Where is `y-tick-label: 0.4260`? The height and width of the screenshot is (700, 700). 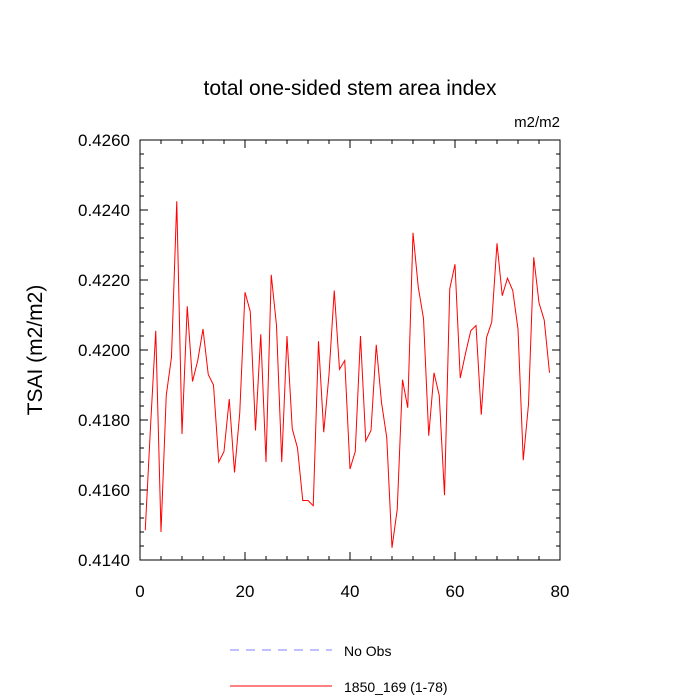
y-tick-label: 0.4260 is located at coordinates (104, 140).